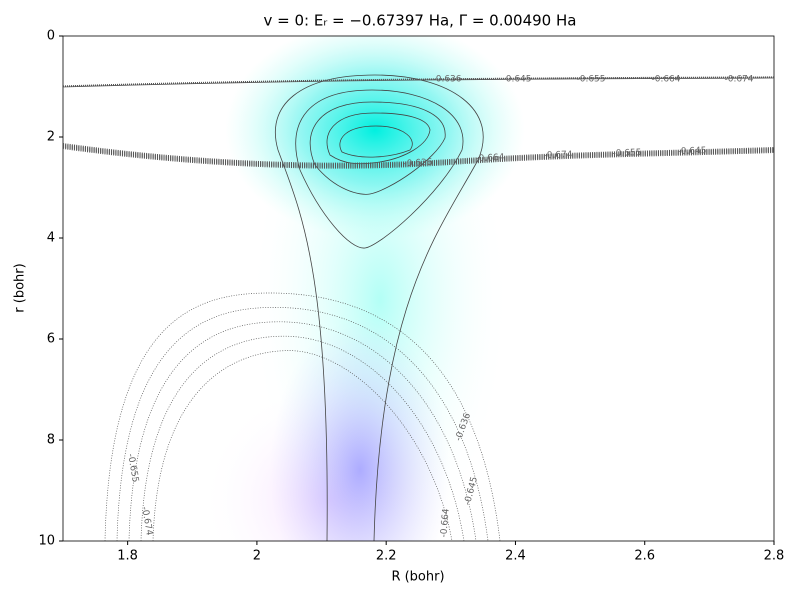 The width and height of the screenshot is (800, 604). Describe the element at coordinates (51, 238) in the screenshot. I see `y-tick-label: 4` at that location.